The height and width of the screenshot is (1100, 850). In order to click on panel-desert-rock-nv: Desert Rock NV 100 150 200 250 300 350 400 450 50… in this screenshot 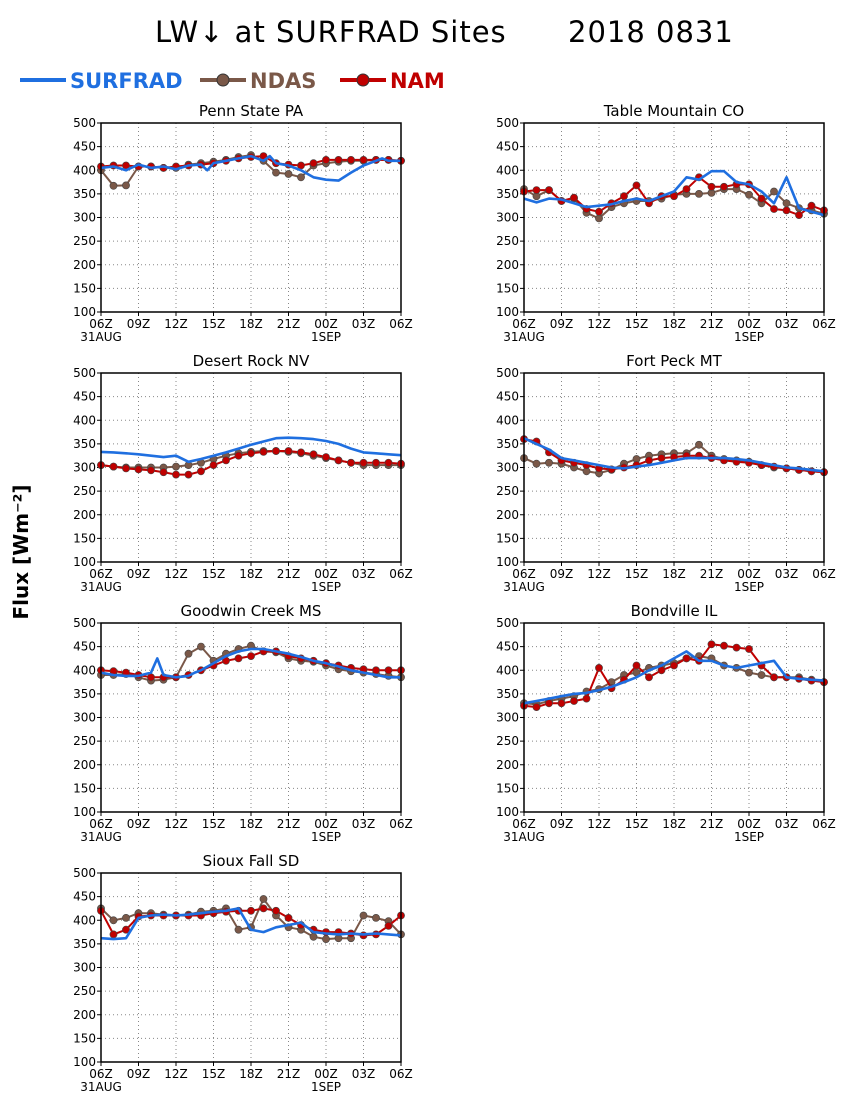, I will do `click(243, 473)`.